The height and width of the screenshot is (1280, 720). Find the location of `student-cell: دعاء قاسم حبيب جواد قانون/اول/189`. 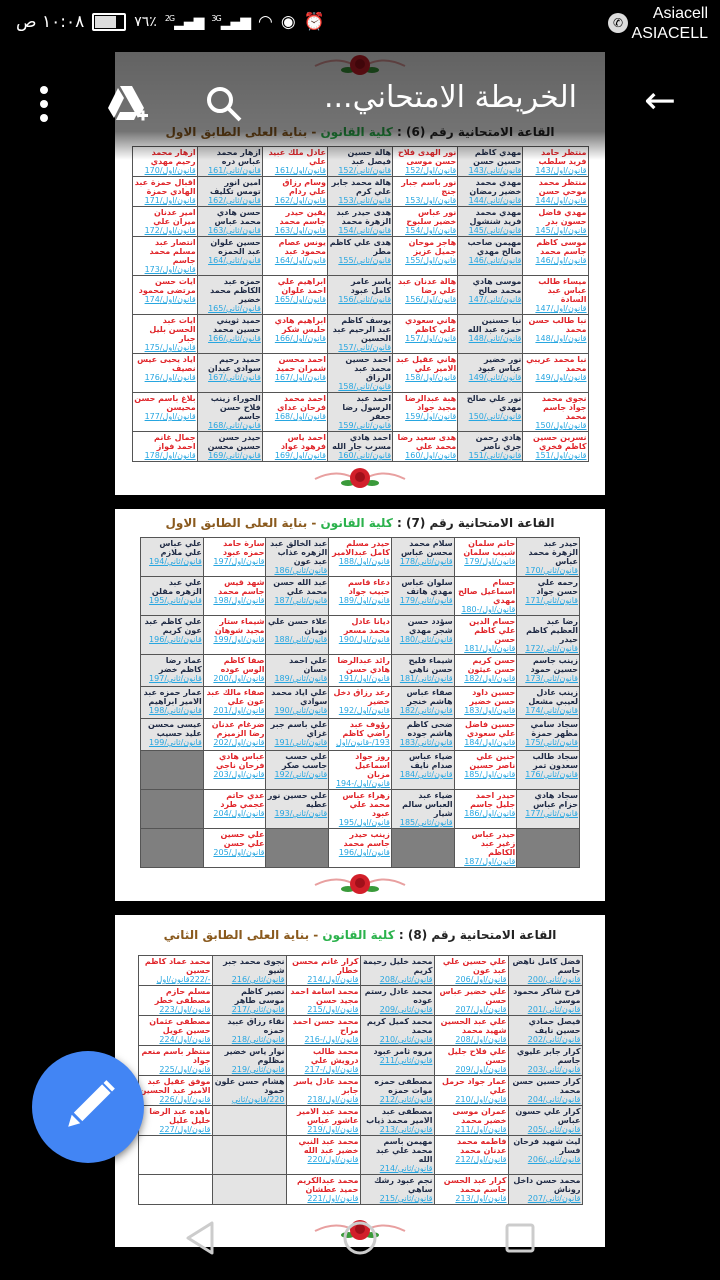

student-cell: دعاء قاسم حبيب جواد قانون/اول/189 is located at coordinates (360, 596).